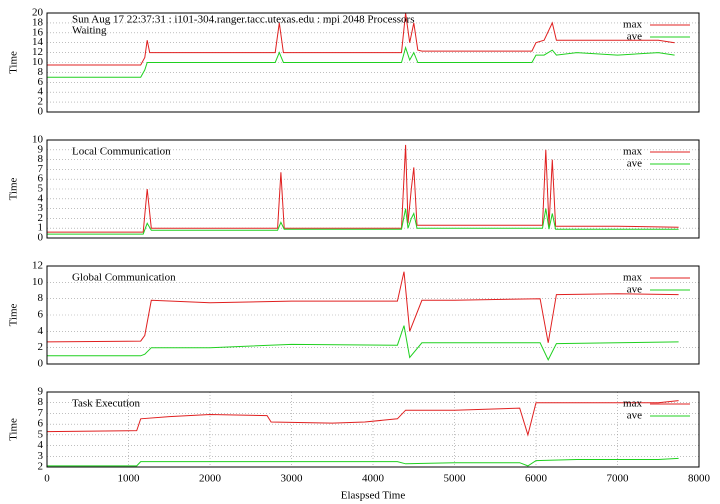 The height and width of the screenshot is (504, 720). I want to click on panel-label: Local Communication, so click(121, 152).